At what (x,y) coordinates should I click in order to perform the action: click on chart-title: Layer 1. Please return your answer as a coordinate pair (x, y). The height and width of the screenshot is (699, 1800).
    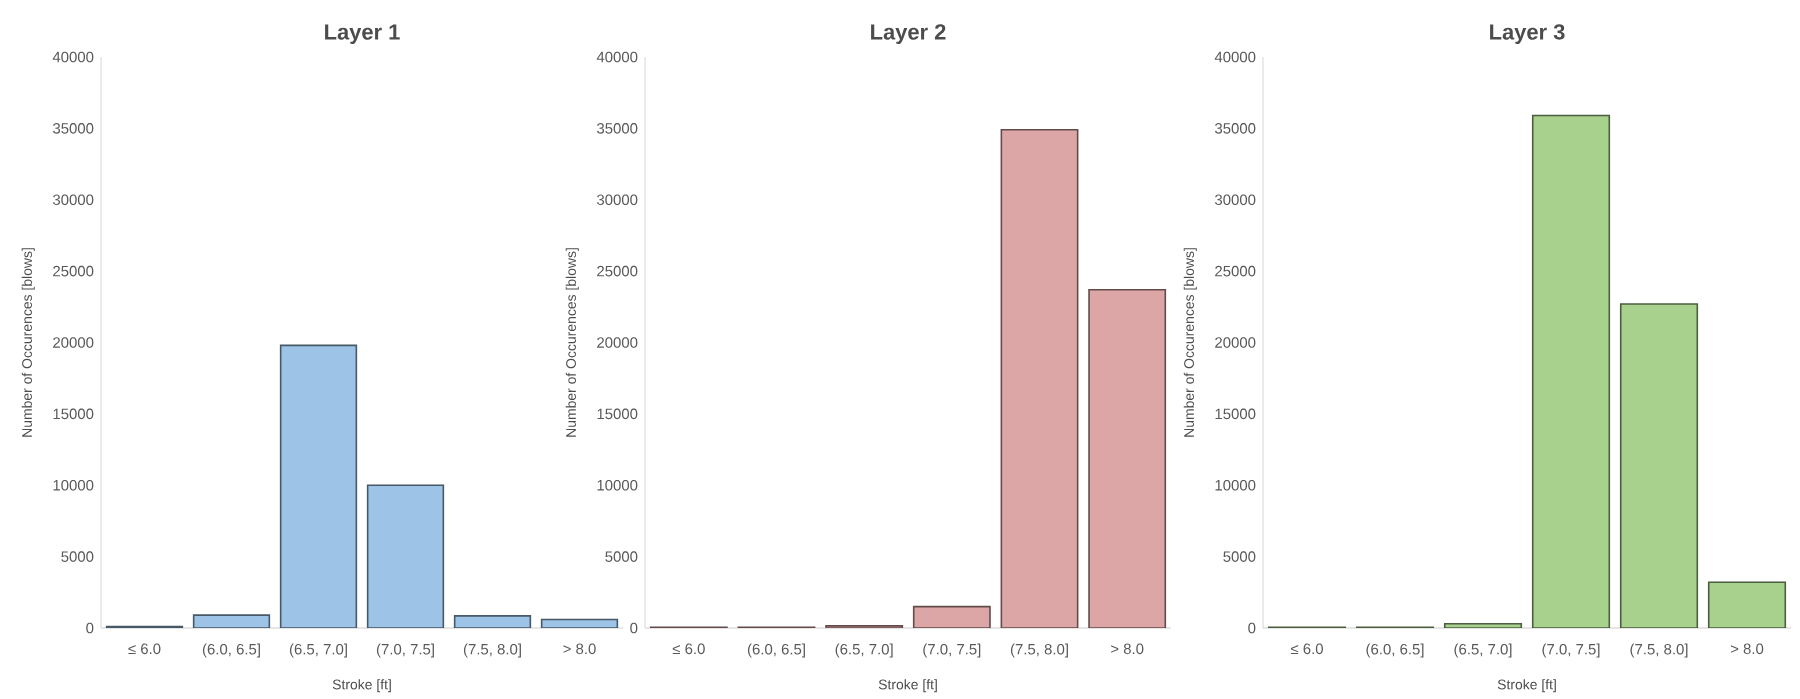
    Looking at the image, I should click on (362, 34).